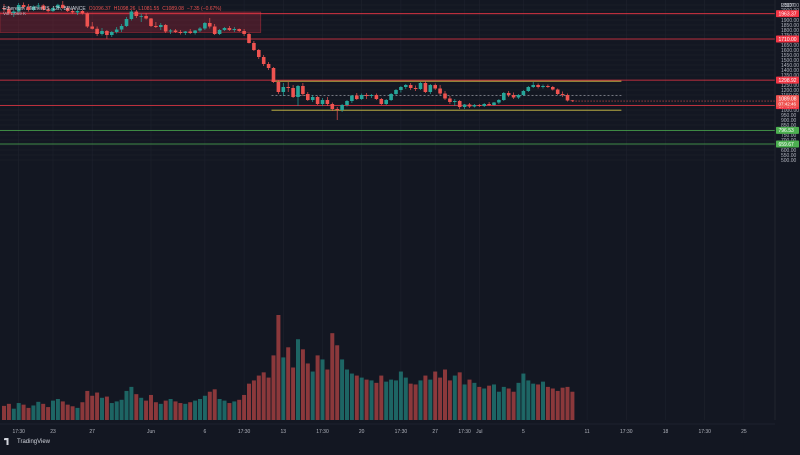 The image size is (800, 455). Describe the element at coordinates (586, 432) in the screenshot. I see `time-tick-label: 11` at that location.